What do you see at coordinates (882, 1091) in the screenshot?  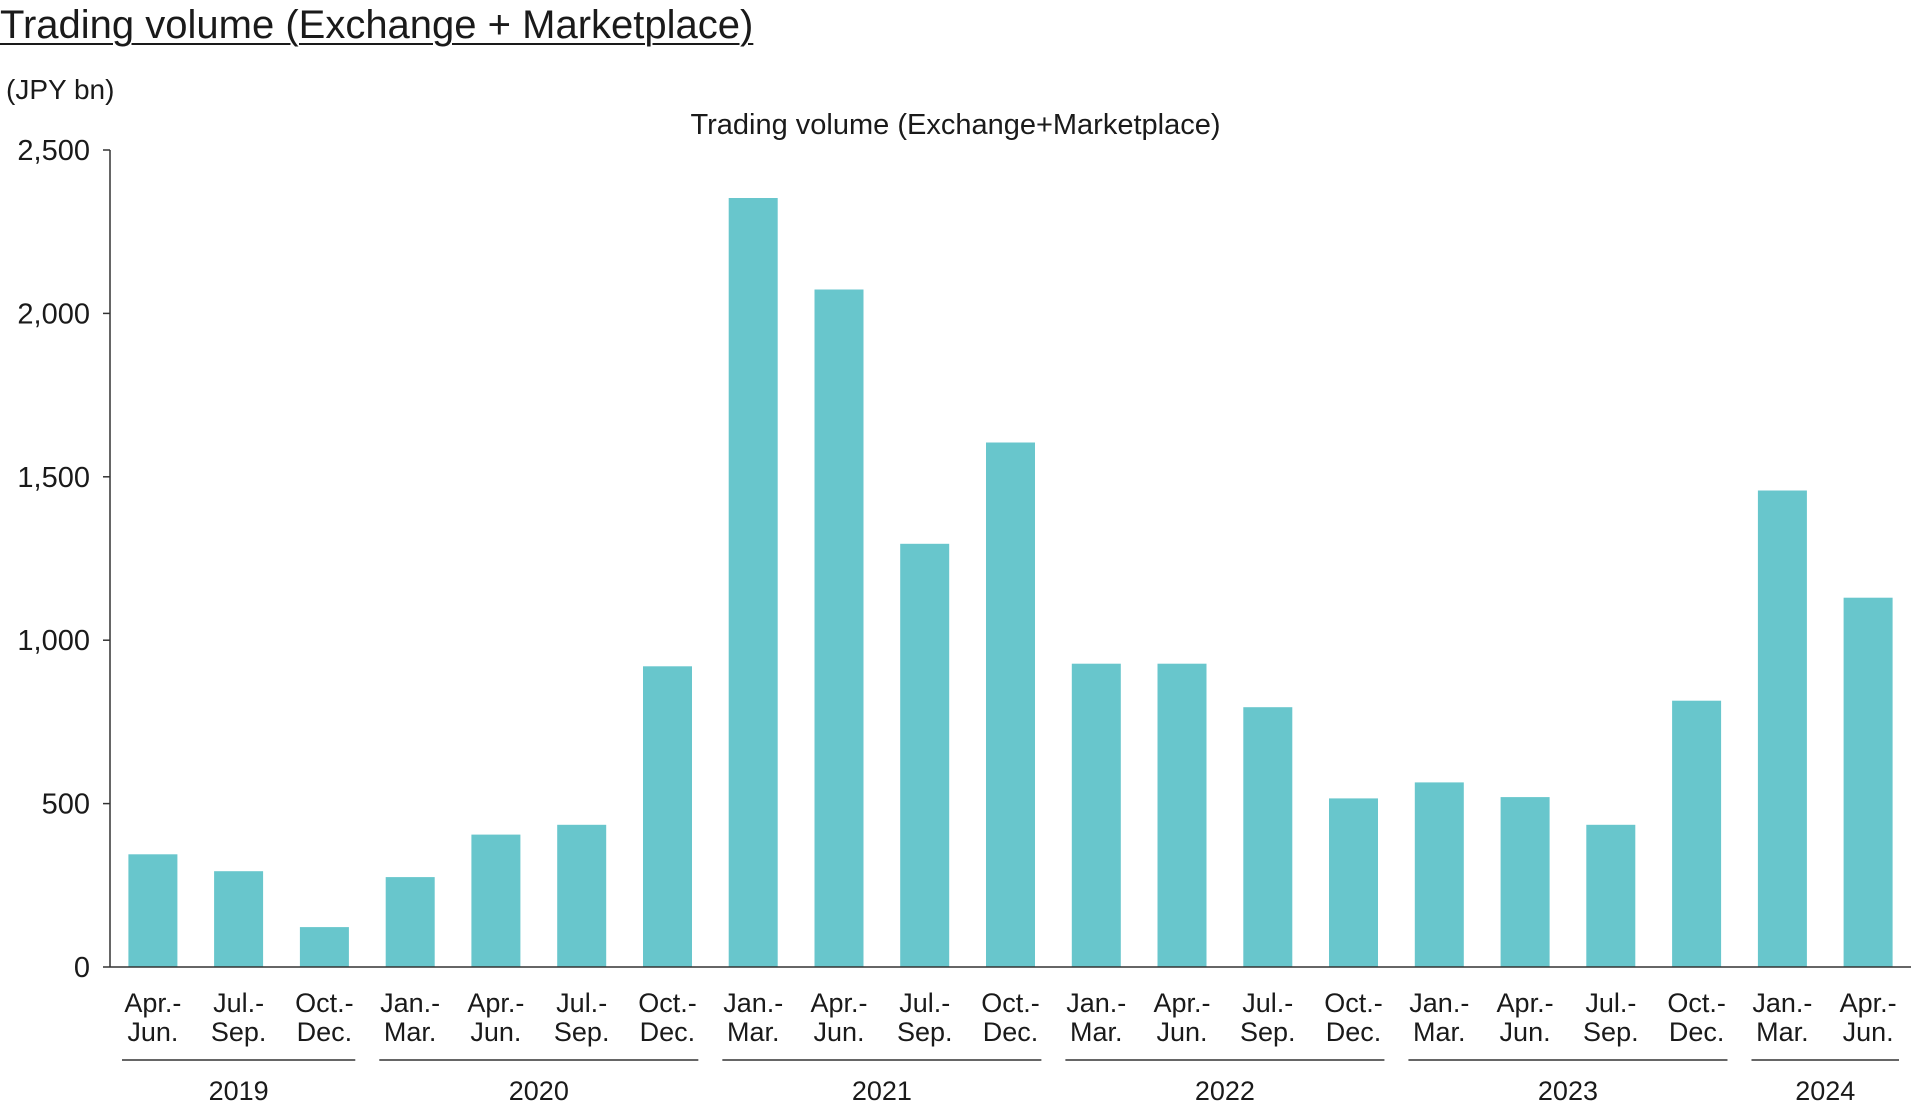 I see `year-group-label: 2021` at bounding box center [882, 1091].